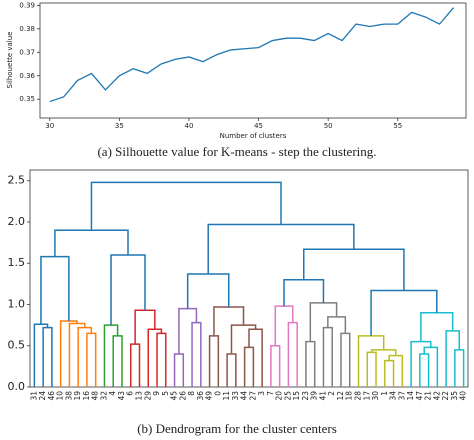 The image size is (474, 440). What do you see at coordinates (10, 60) in the screenshot?
I see `y-axis-label: Silhouette value` at bounding box center [10, 60].